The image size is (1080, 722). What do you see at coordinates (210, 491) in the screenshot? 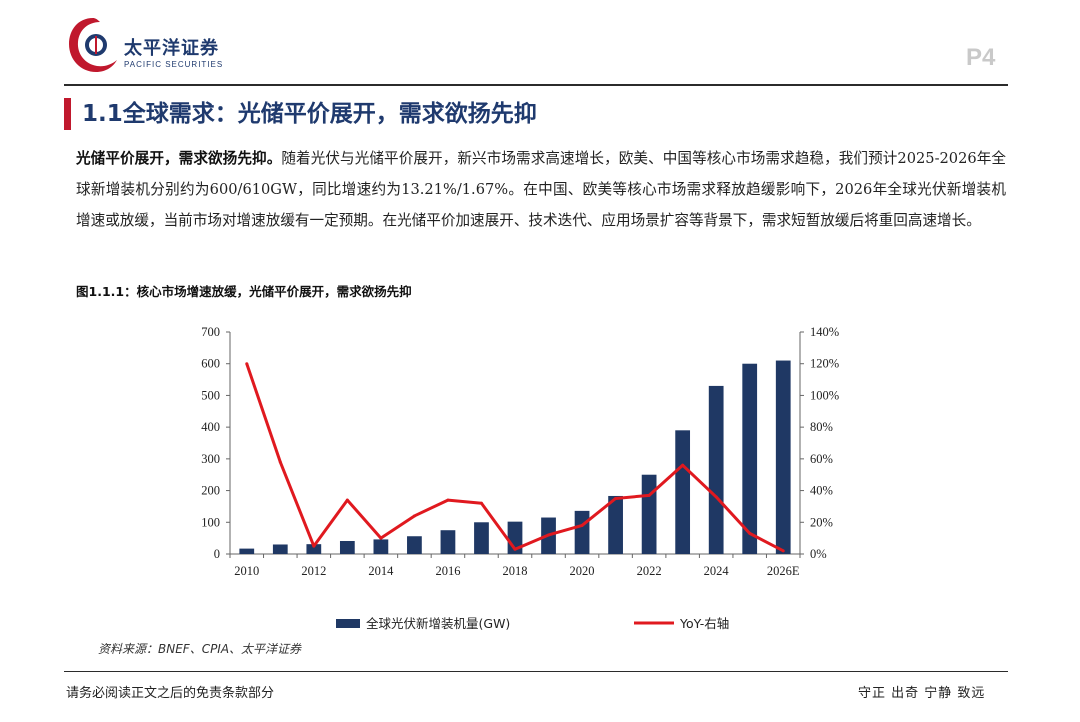
I see `y-left-tick-label: 200` at bounding box center [210, 491].